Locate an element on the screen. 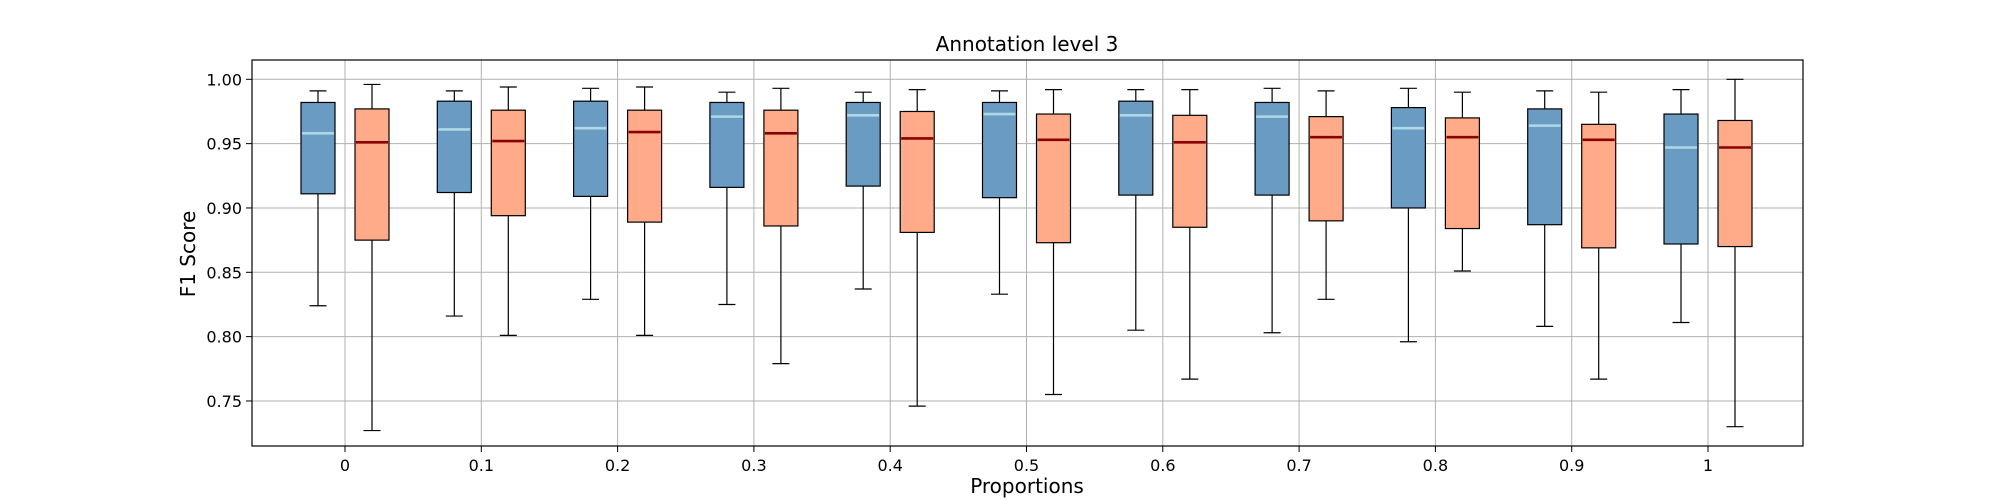 The image size is (2000, 500). box-blue-0.1 is located at coordinates (454, 203).